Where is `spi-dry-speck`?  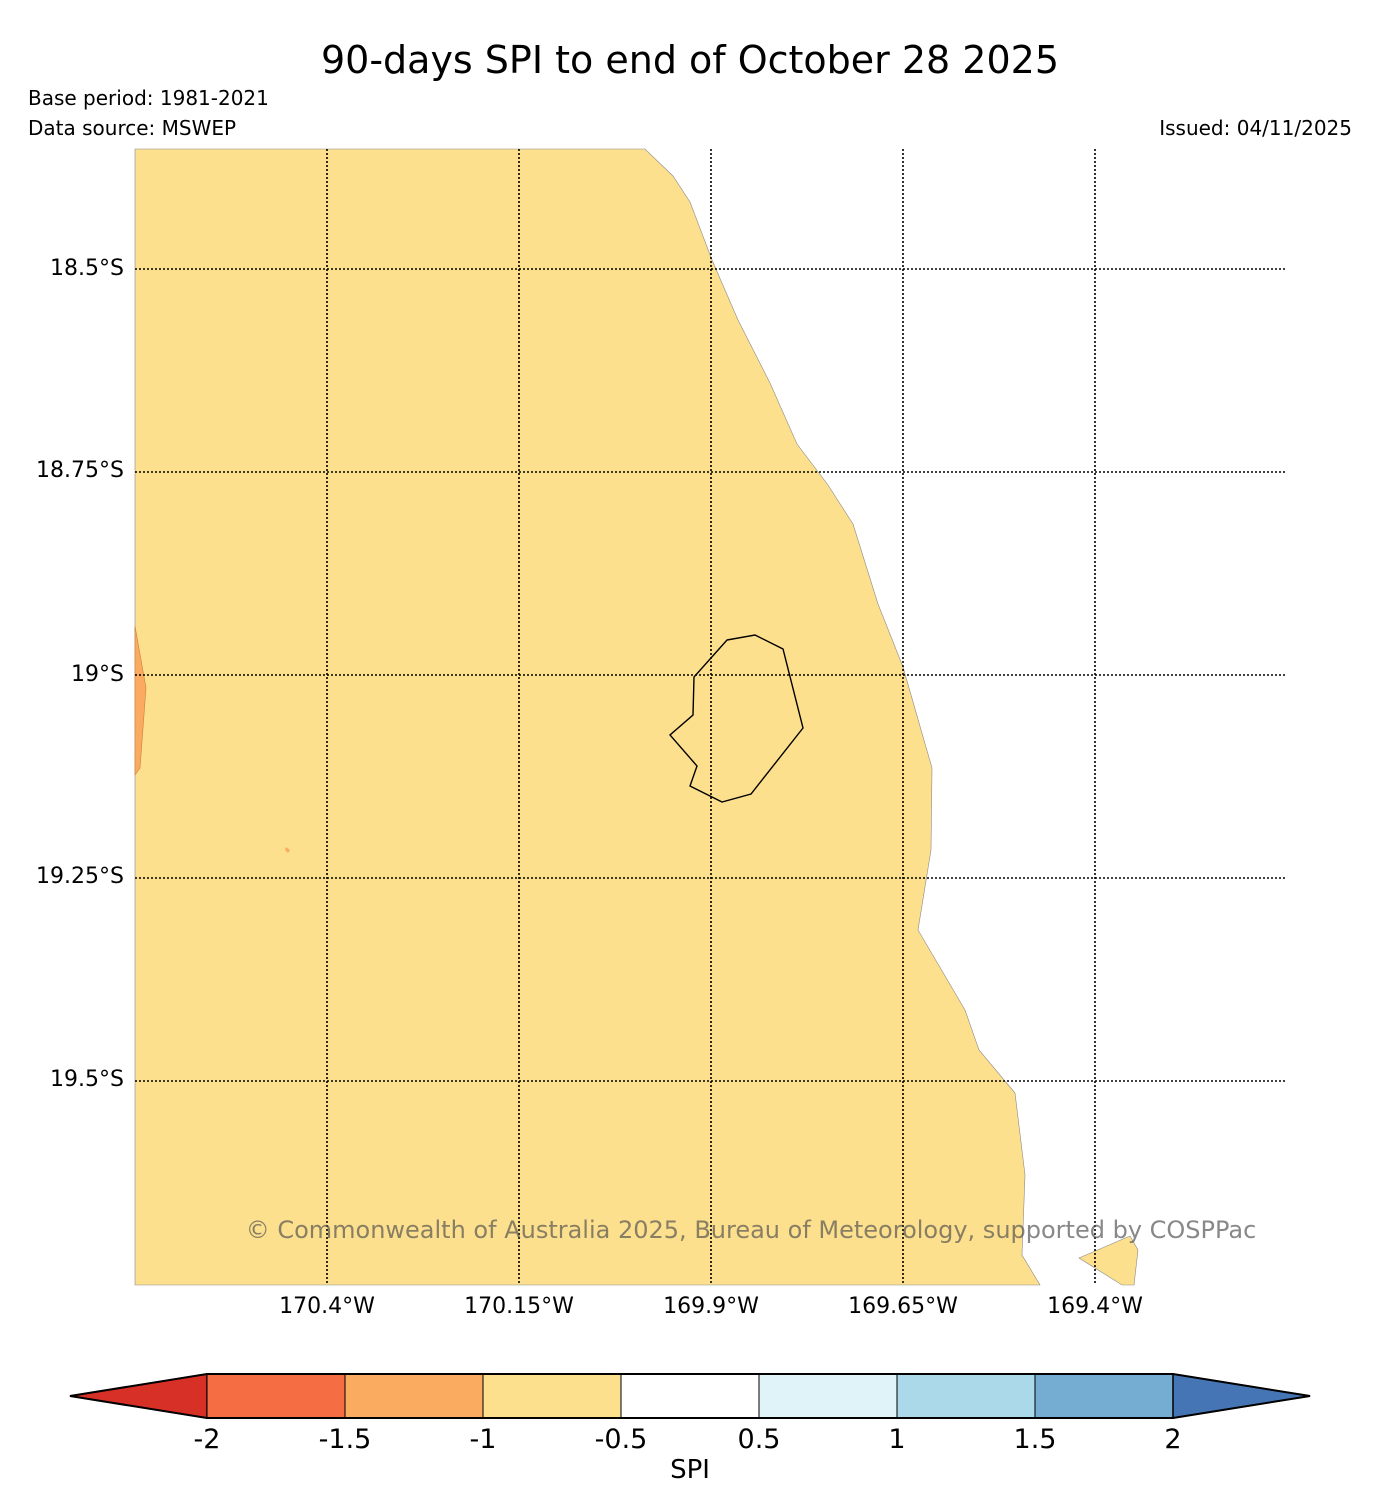 spi-dry-speck is located at coordinates (287, 850).